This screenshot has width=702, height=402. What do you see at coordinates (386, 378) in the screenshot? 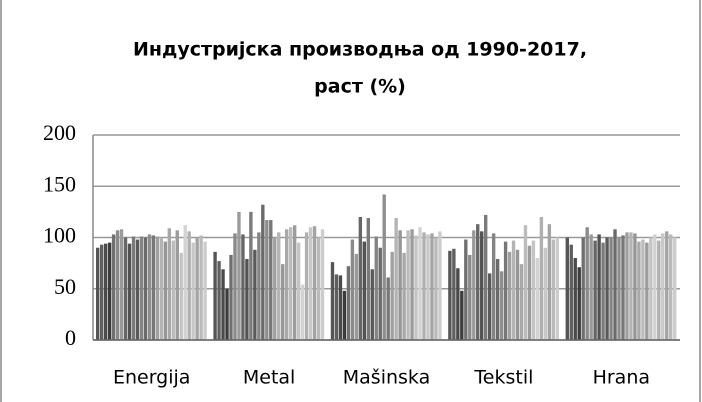
I see `x-tick-label: Mašinska` at bounding box center [386, 378].